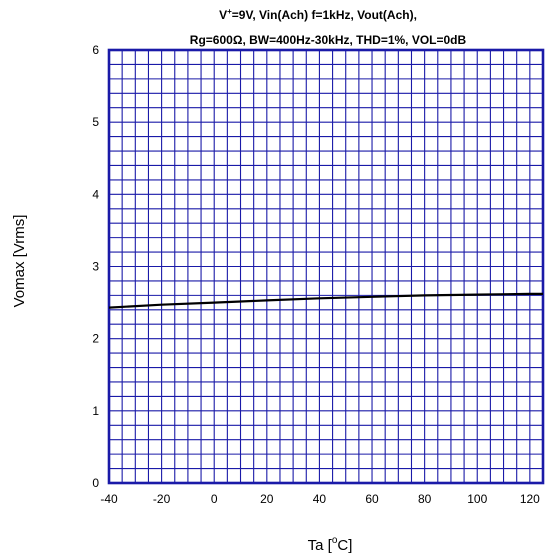 This screenshot has width=545, height=558. What do you see at coordinates (95, 194) in the screenshot?
I see `y-tick-label: 4` at bounding box center [95, 194].